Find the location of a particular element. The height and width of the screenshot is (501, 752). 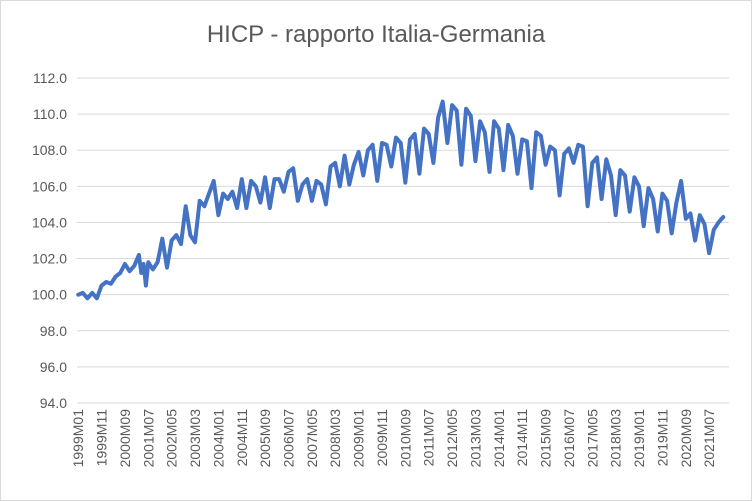

x-tick-label: 2011M07 is located at coordinates (429, 438).